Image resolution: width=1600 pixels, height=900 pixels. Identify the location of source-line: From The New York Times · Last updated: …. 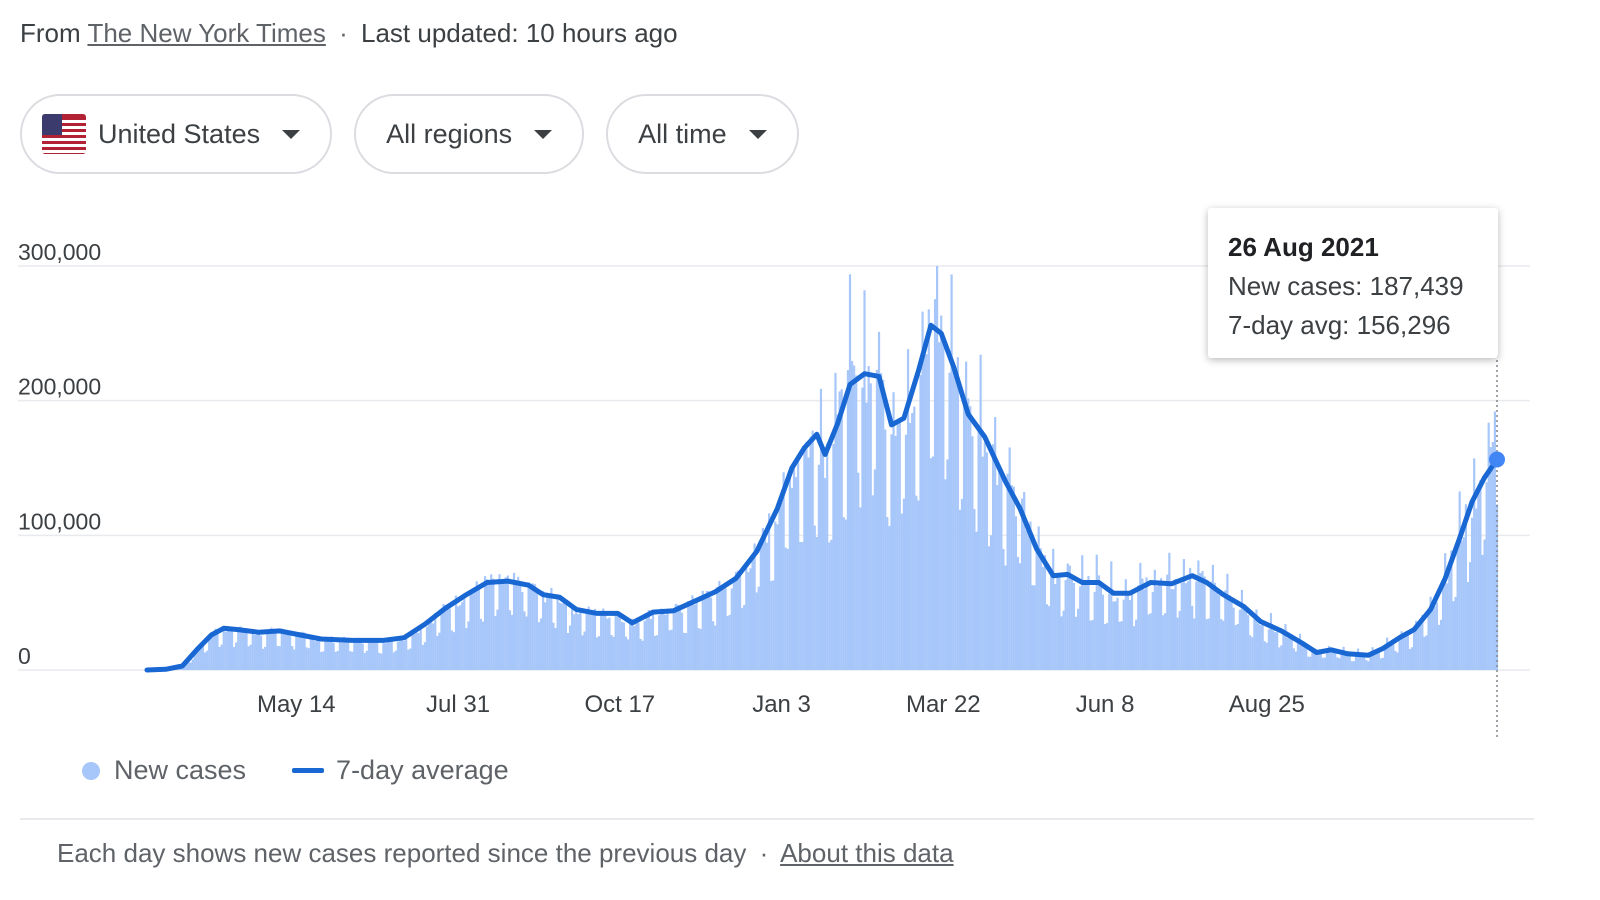
(349, 33).